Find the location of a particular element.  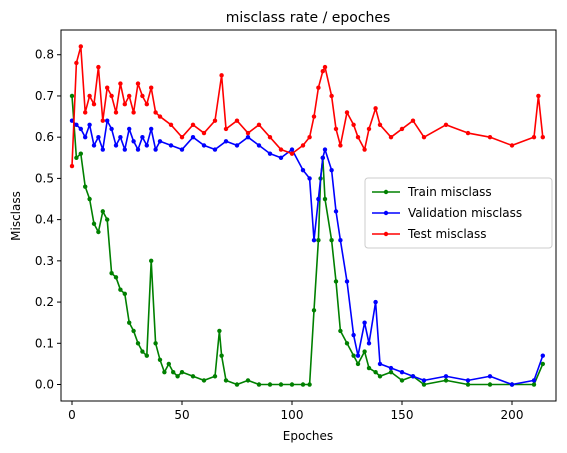

legend-label-test-misclass: Test misclass is located at coordinates (447, 234).